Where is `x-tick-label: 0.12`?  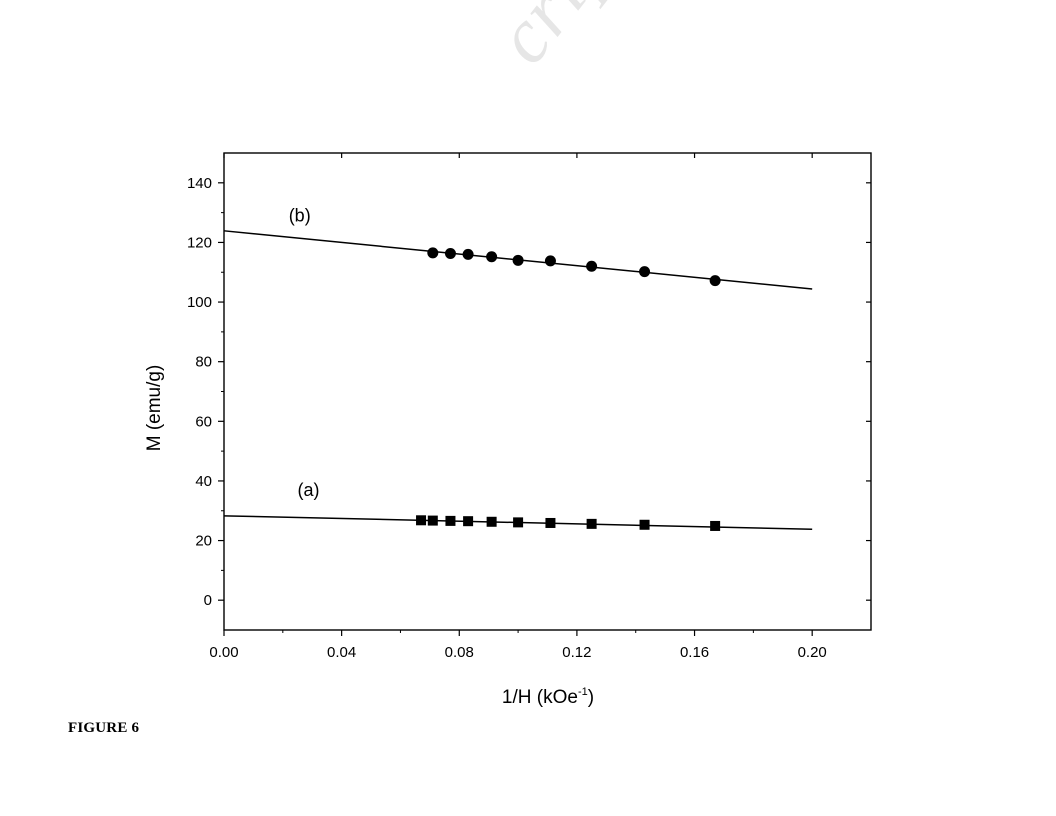 x-tick-label: 0.12 is located at coordinates (576, 652).